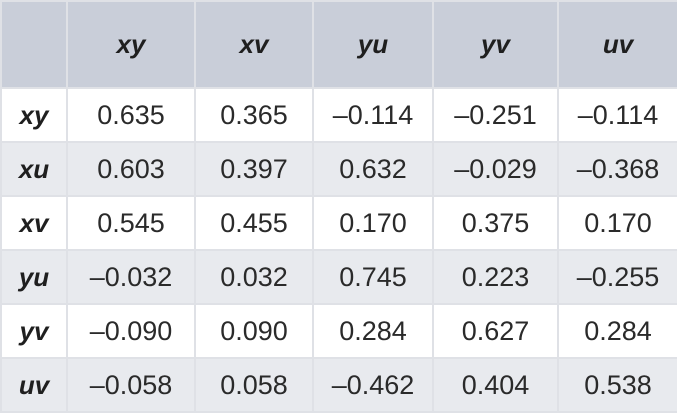 This screenshot has width=677, height=420. Describe the element at coordinates (617, 385) in the screenshot. I see `table-cell: 0.538` at that location.